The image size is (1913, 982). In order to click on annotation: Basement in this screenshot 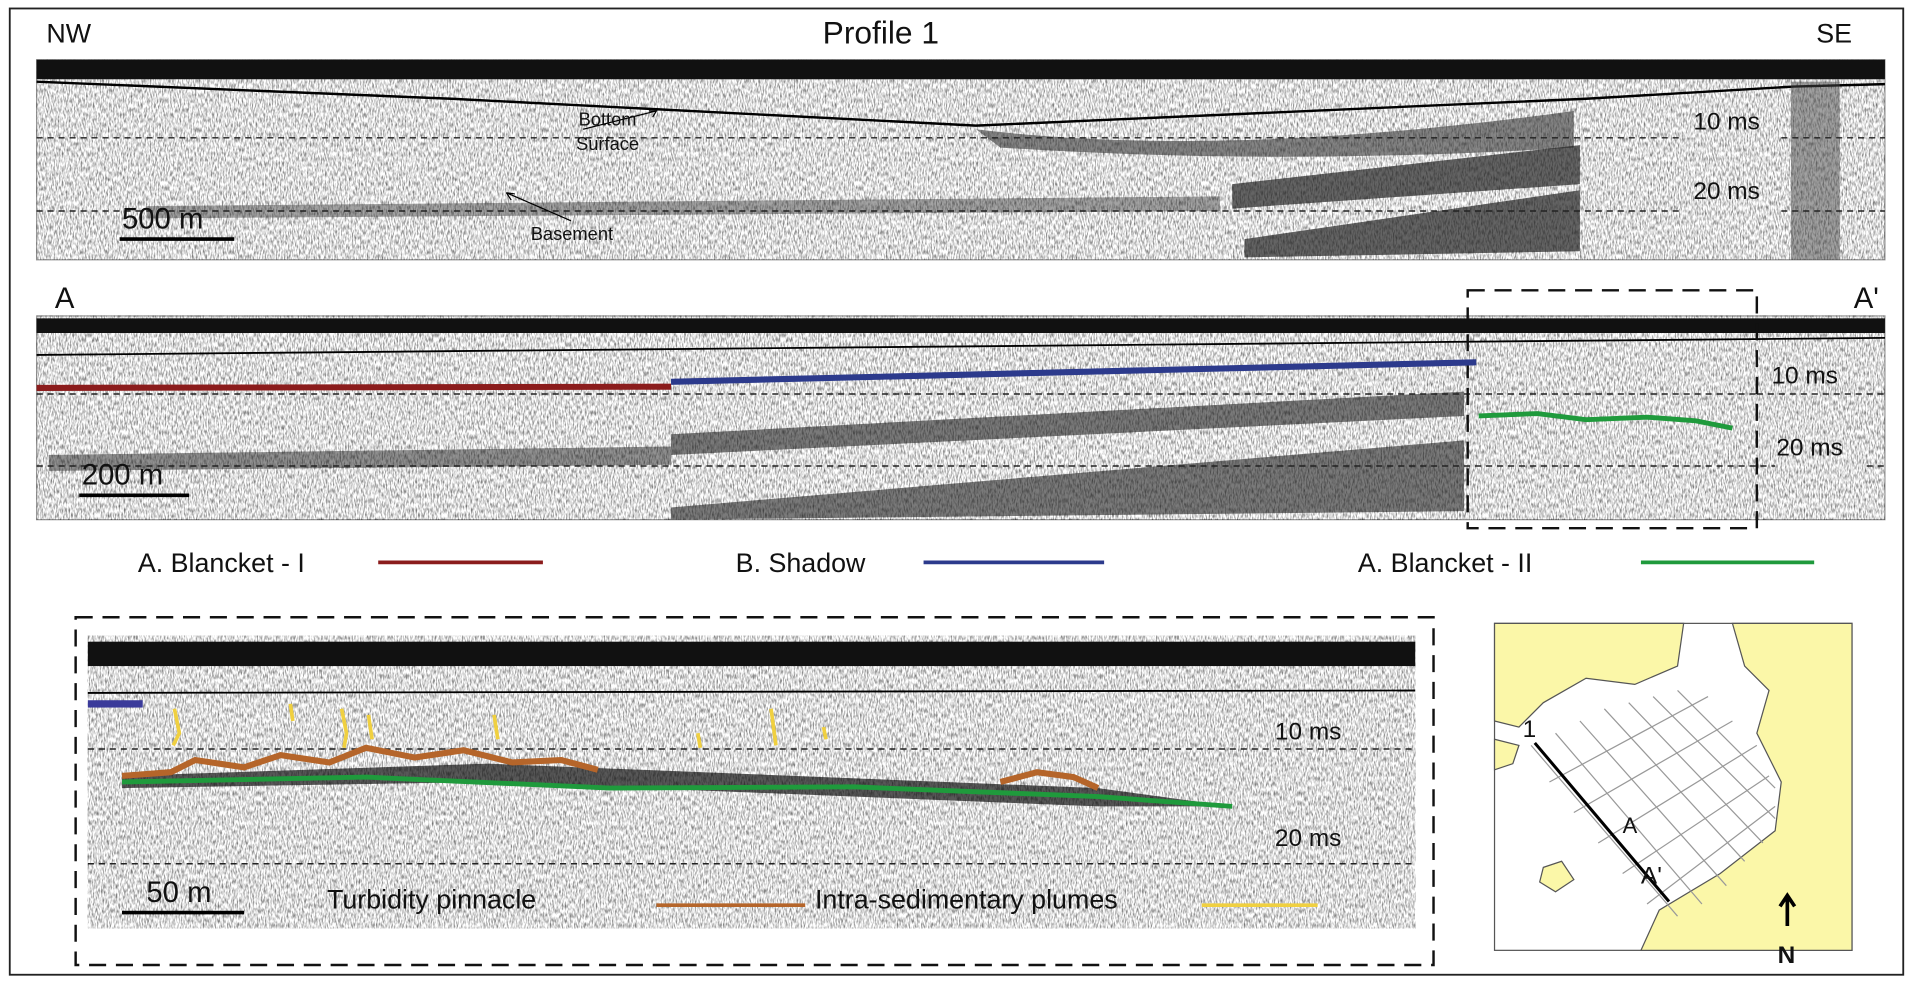, I will do `click(572, 233)`.